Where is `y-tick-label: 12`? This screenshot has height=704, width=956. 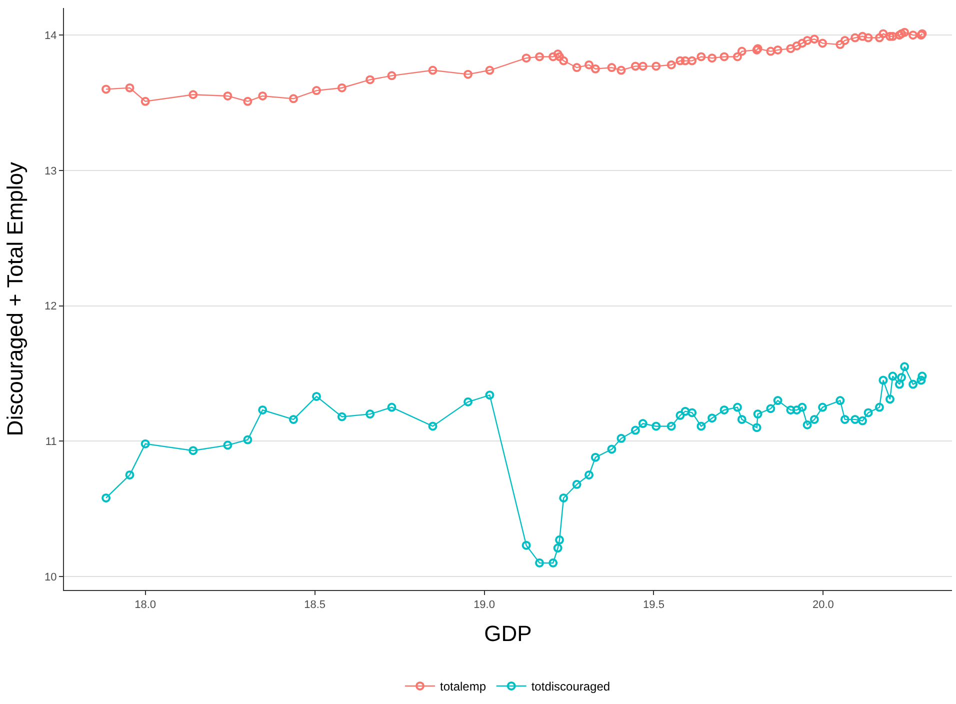
y-tick-label: 12 is located at coordinates (50, 306).